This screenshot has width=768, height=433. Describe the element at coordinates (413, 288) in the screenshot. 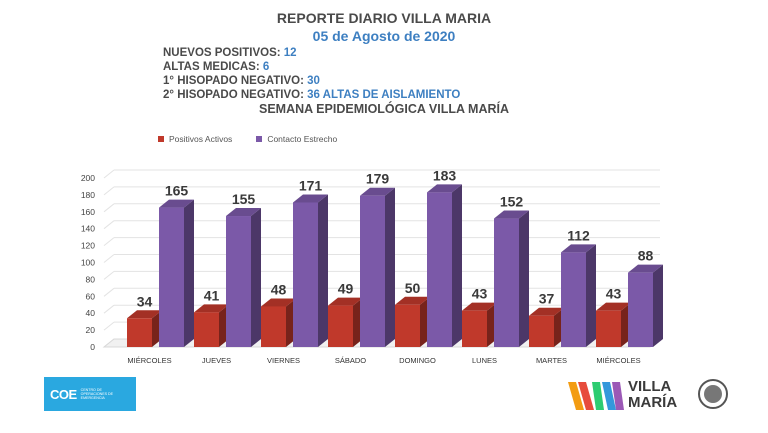

I see `data-label-positivos-4: 50` at that location.